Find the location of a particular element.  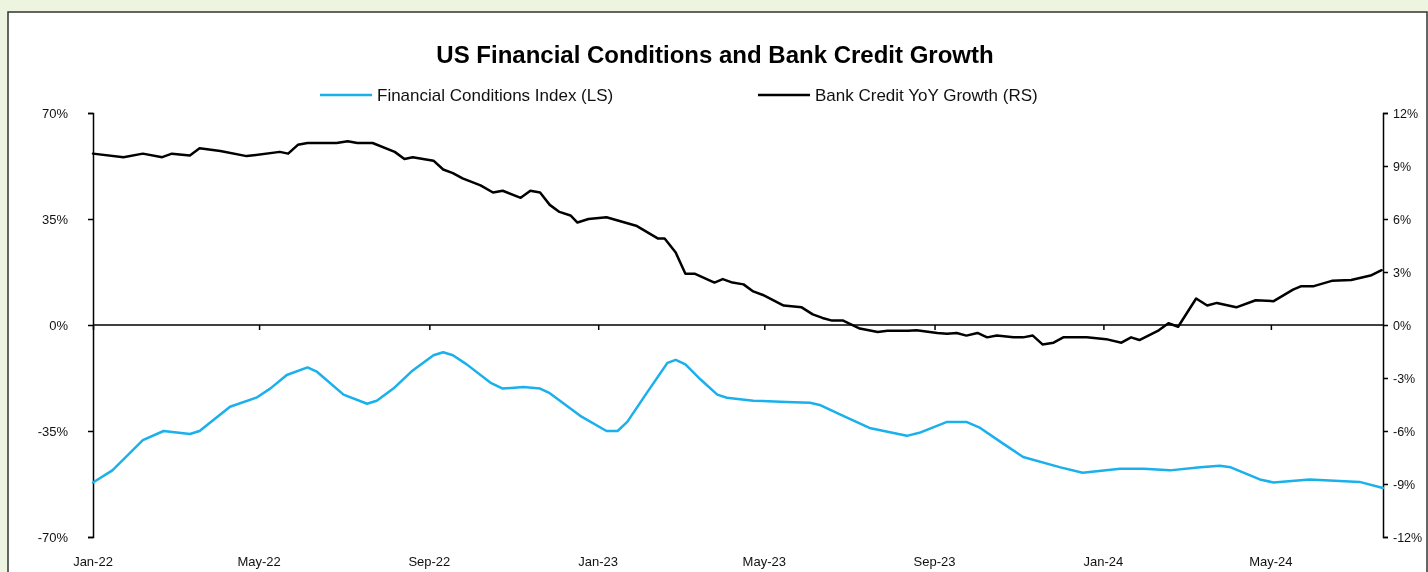

x-tick-label: Jan-24 is located at coordinates (1103, 561).